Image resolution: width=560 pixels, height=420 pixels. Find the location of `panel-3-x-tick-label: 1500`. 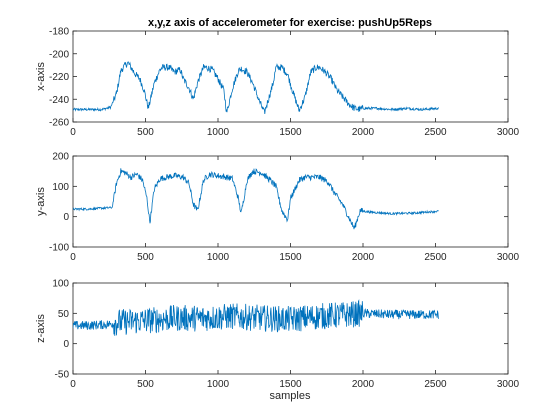

panel-3-x-tick-label: 1500 is located at coordinates (290, 384).